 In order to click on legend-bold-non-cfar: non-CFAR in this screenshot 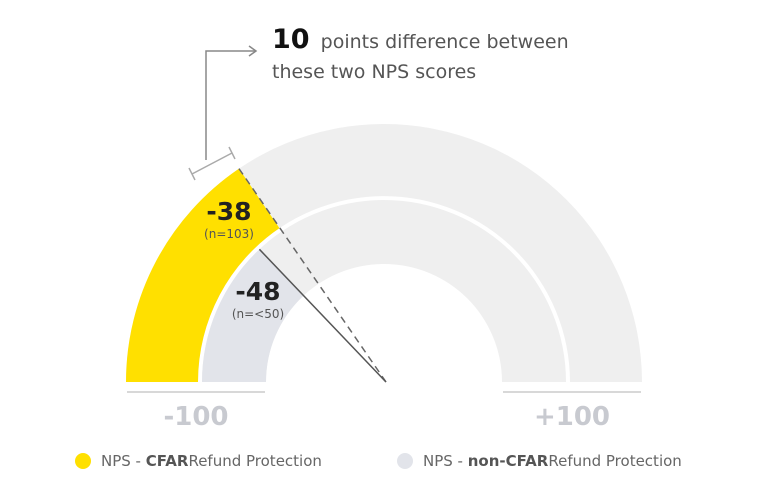, I will do `click(508, 461)`.